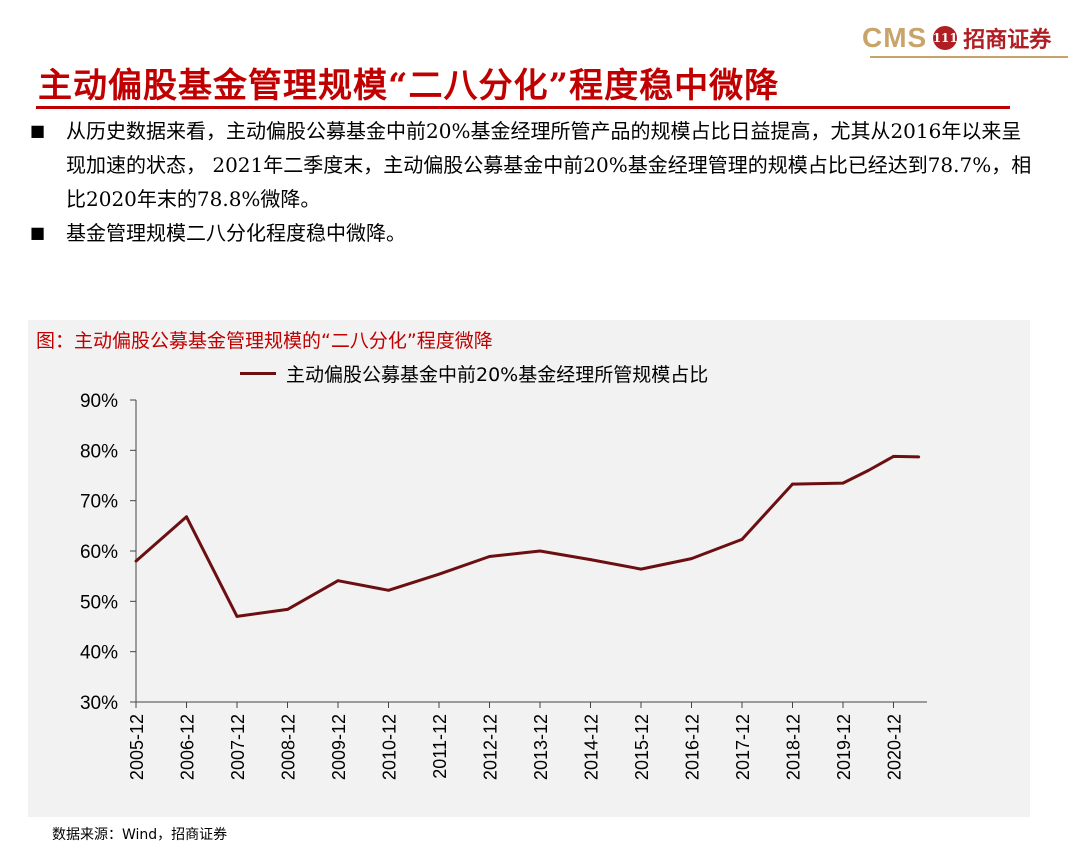 The height and width of the screenshot is (853, 1080). I want to click on brand-name-cn: 招商证券, so click(1007, 40).